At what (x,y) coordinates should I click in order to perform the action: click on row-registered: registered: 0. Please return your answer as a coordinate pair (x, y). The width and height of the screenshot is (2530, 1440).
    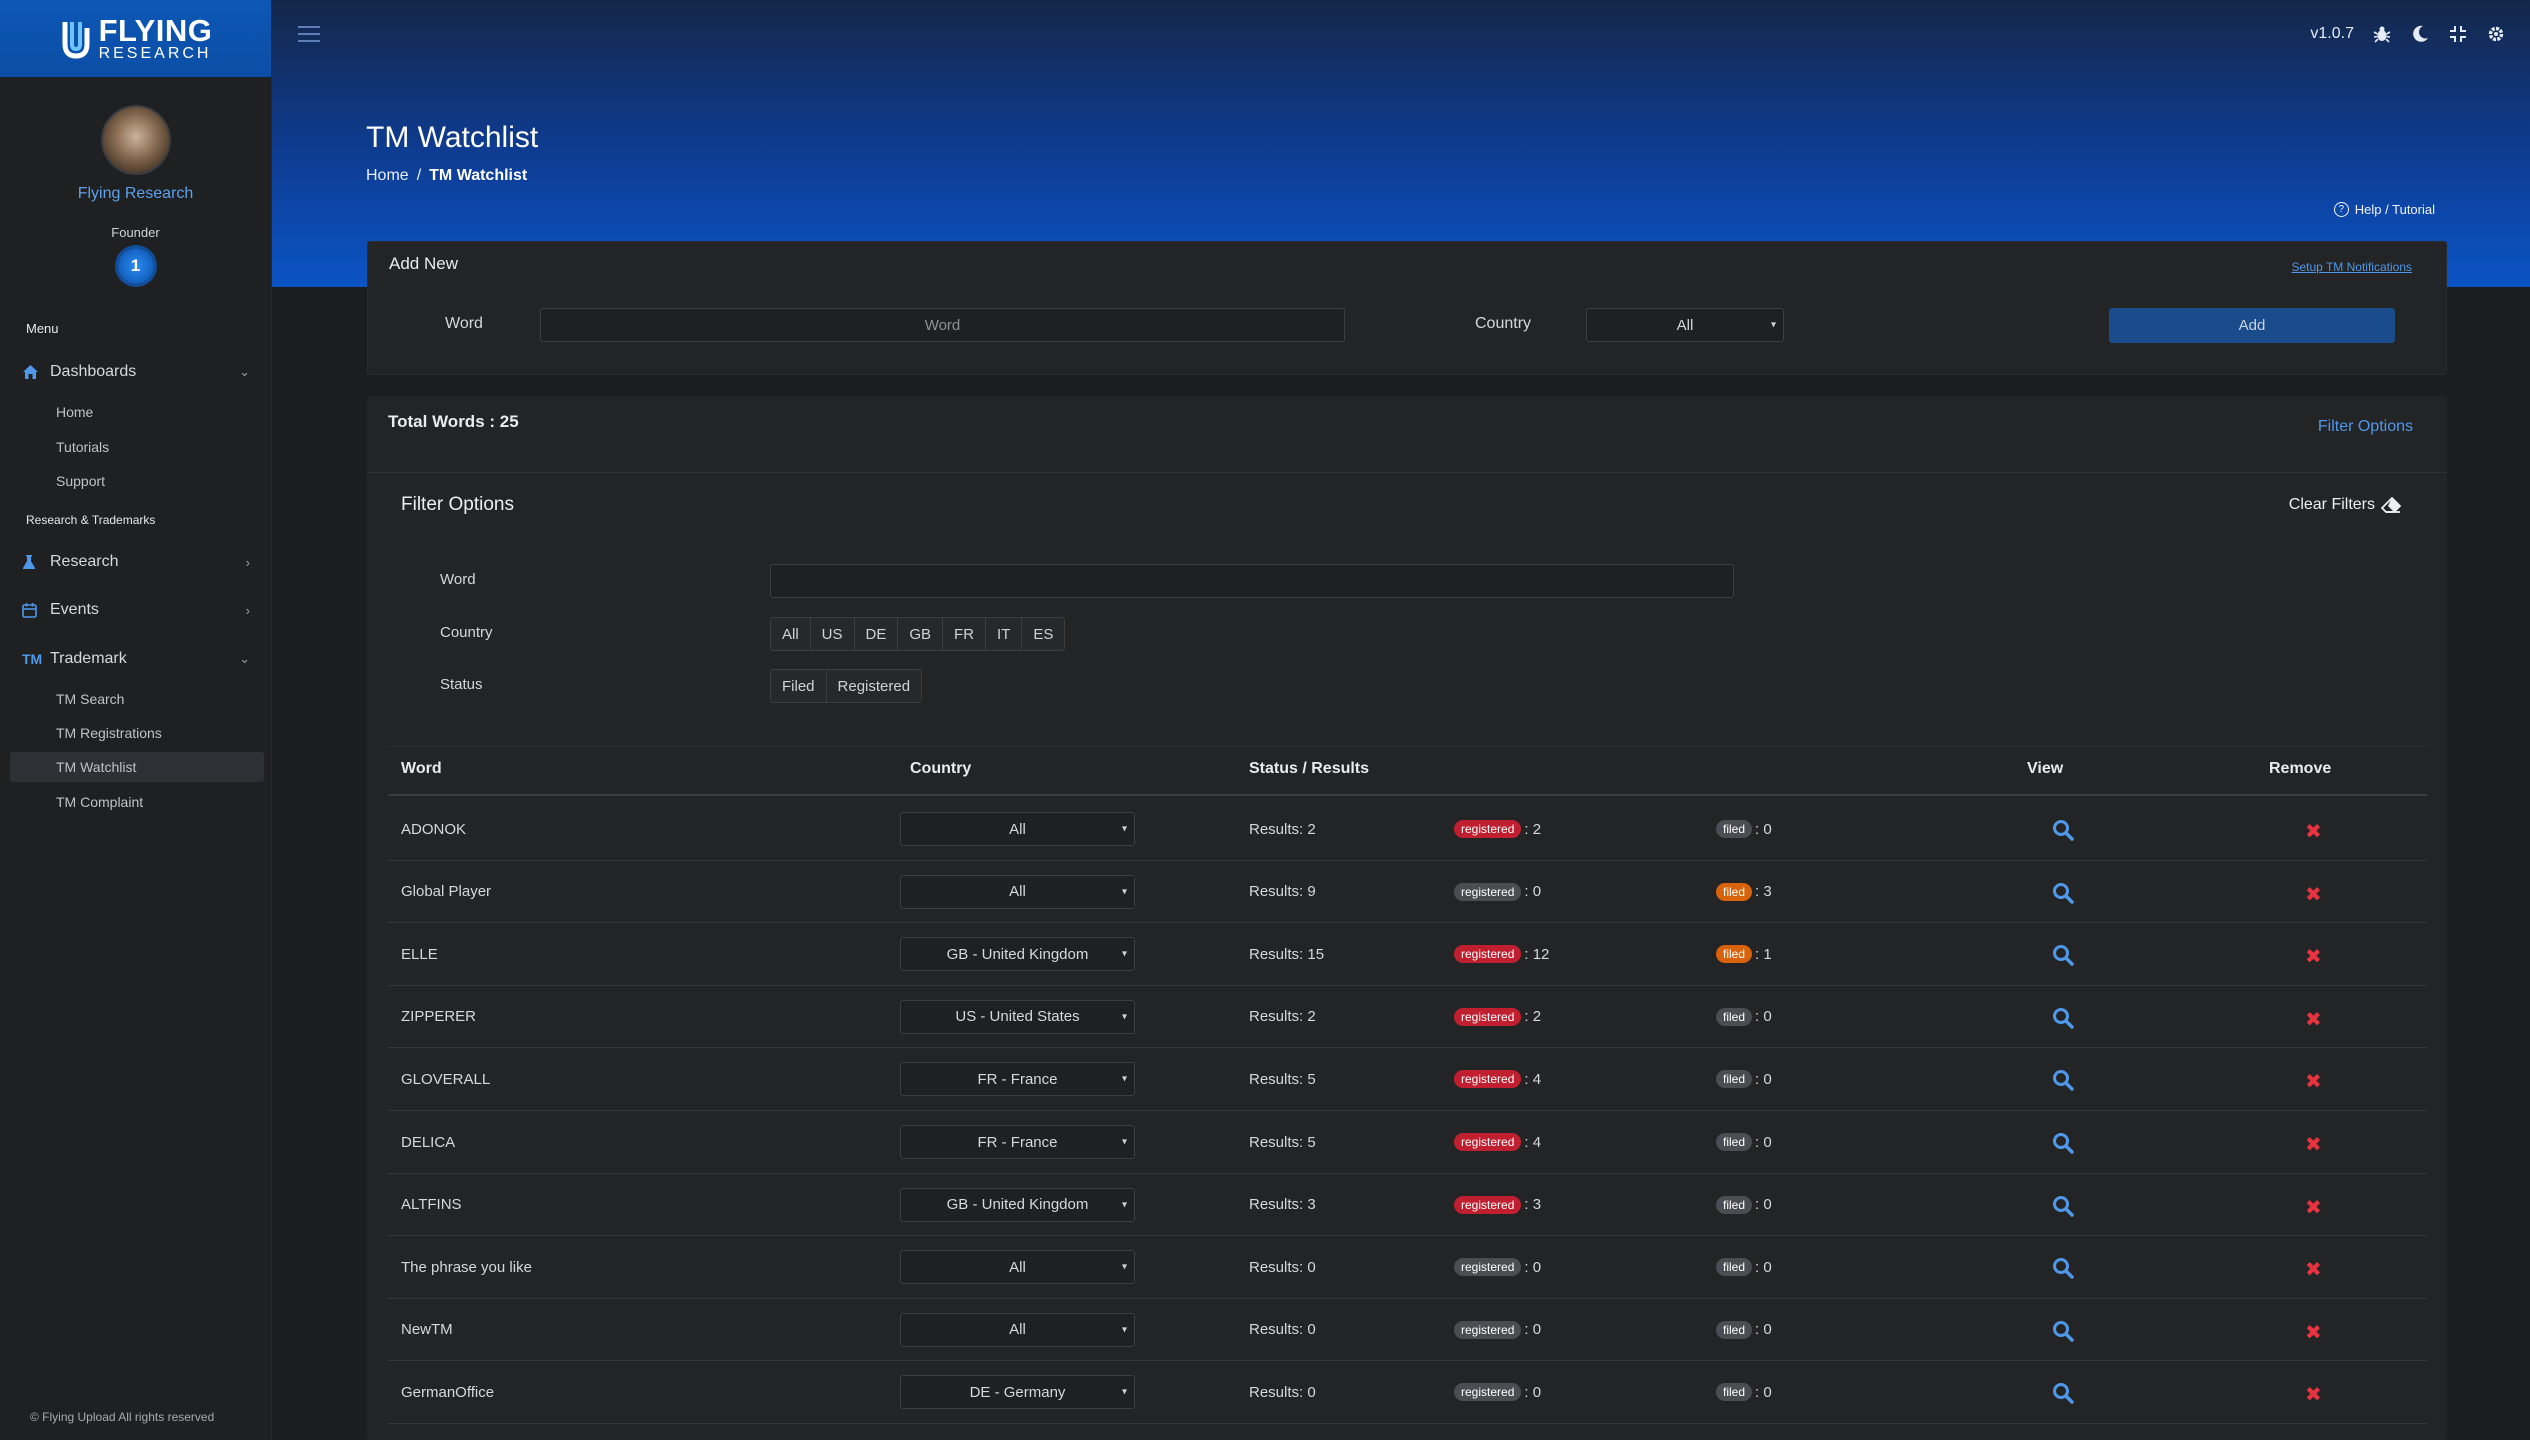
    Looking at the image, I should click on (1497, 1392).